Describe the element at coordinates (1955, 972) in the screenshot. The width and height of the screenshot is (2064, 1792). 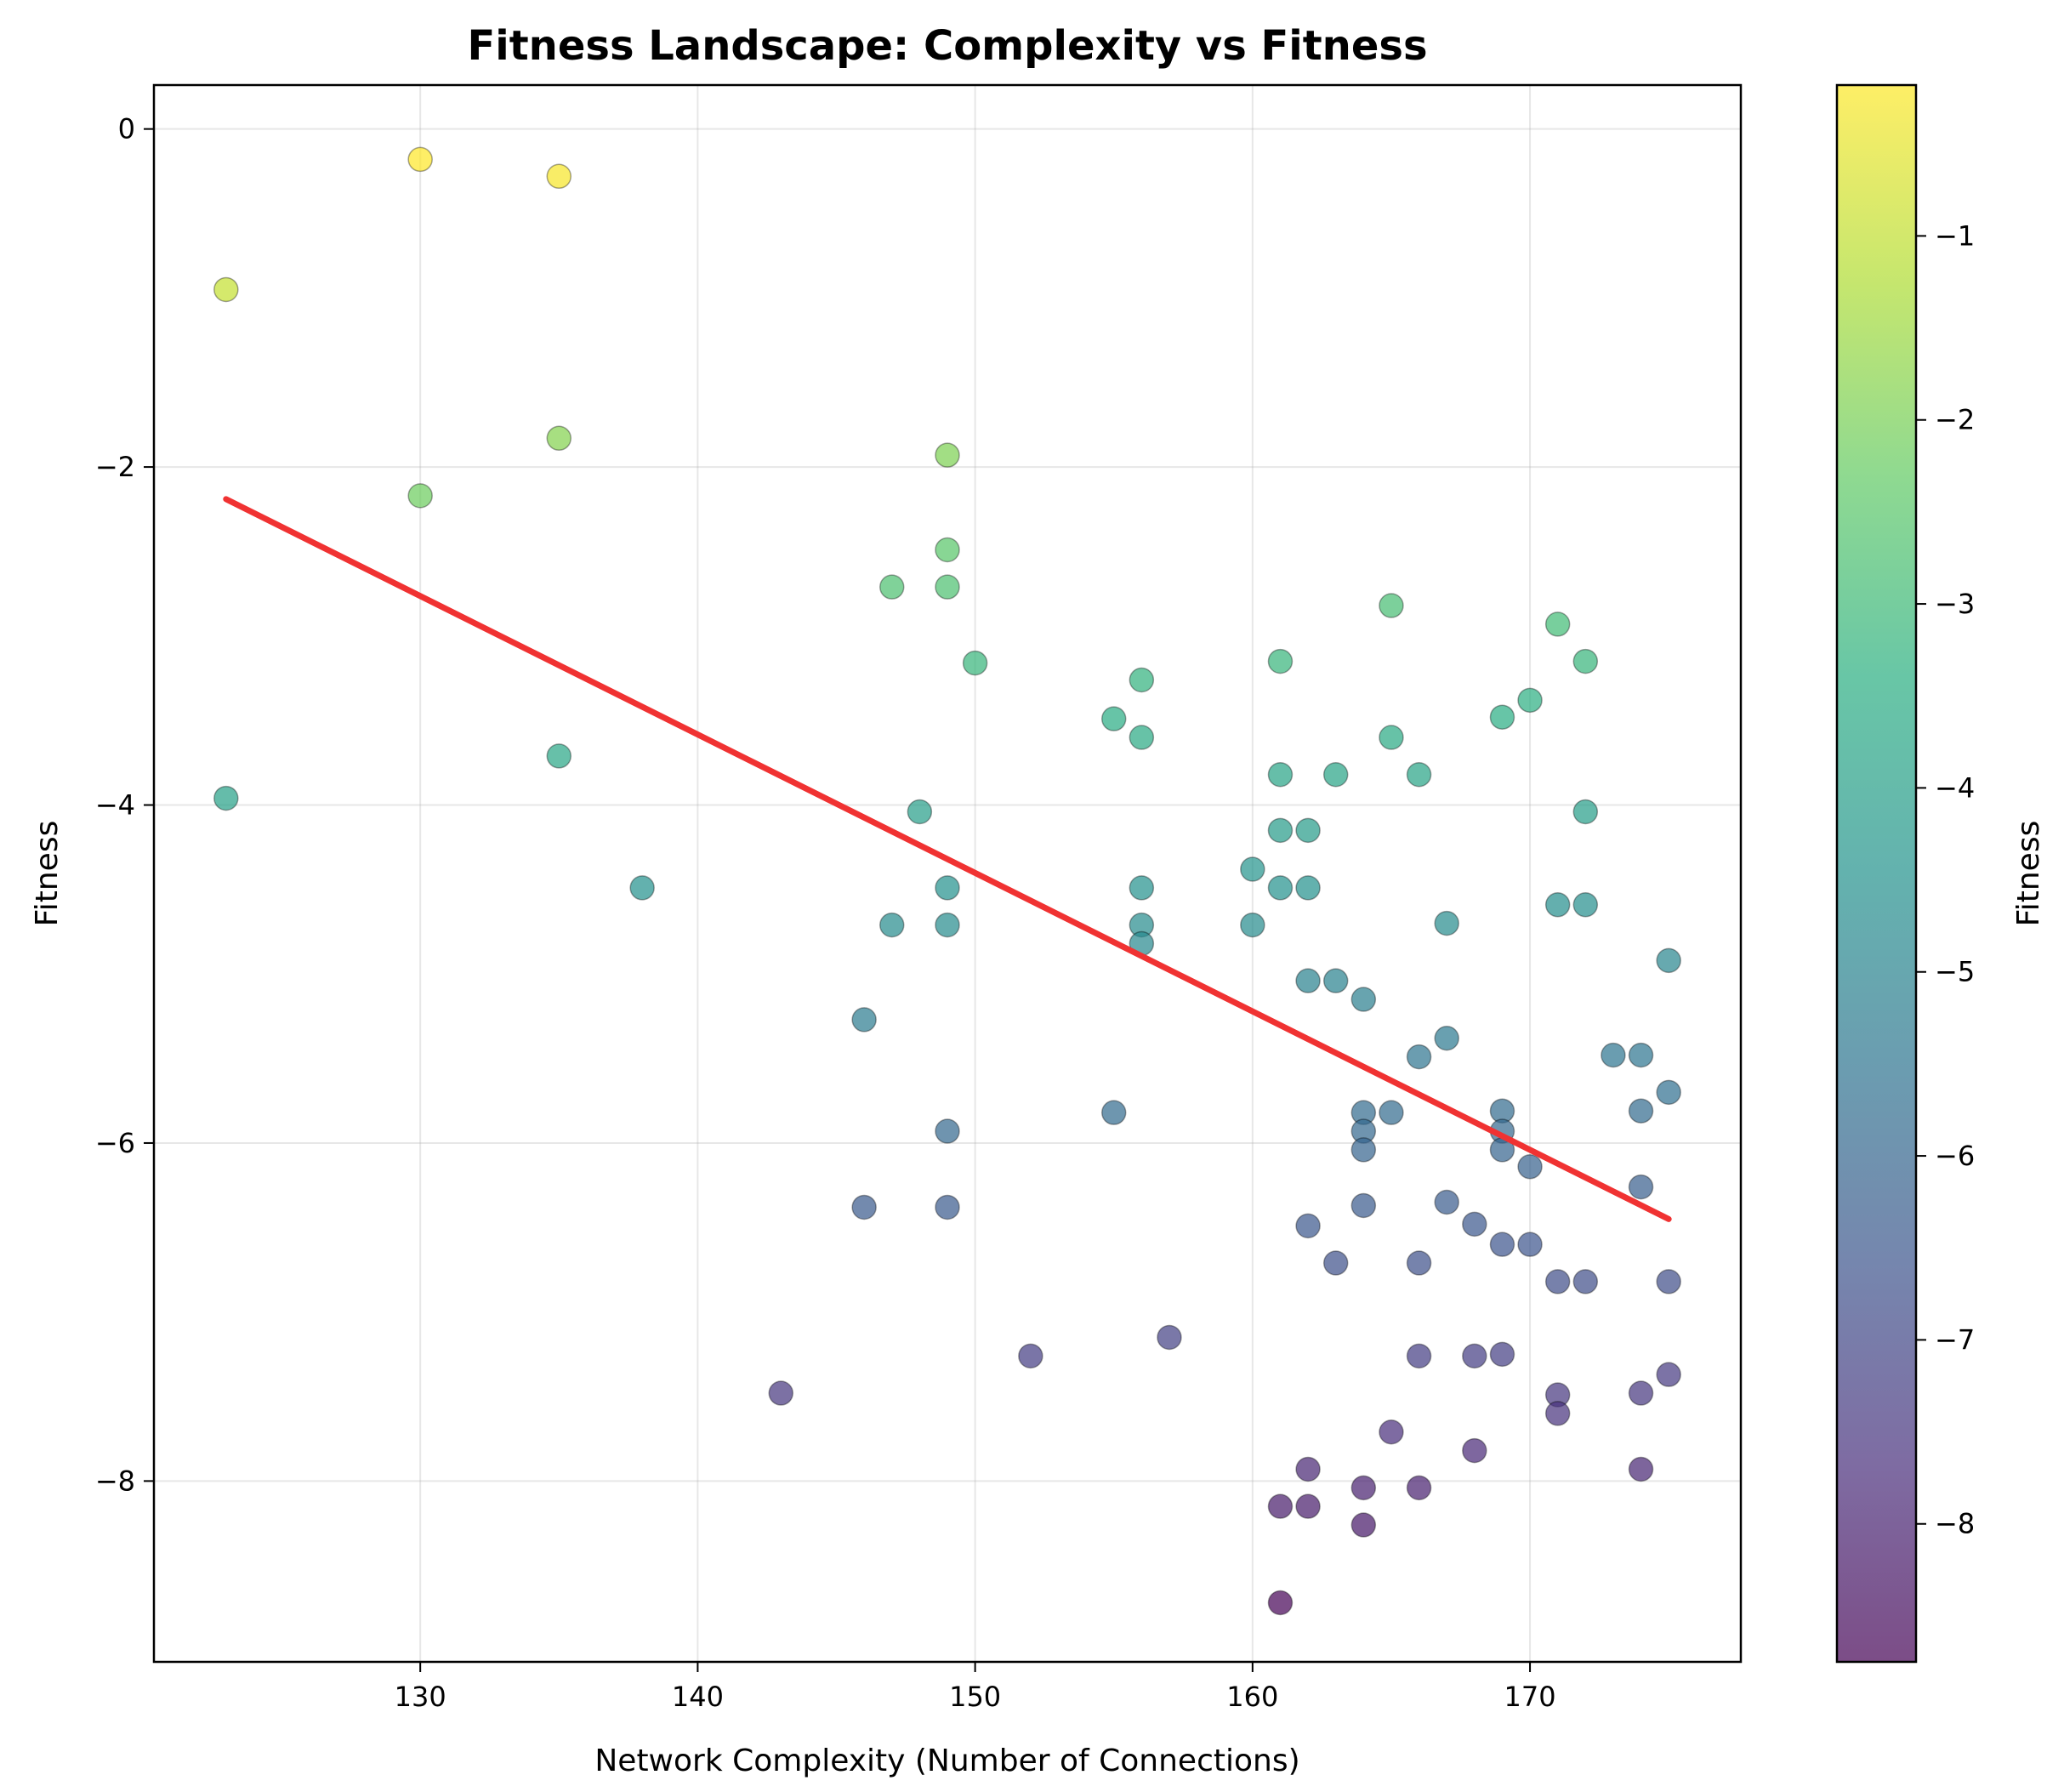
I see `colorbar-tick-label: −5` at that location.